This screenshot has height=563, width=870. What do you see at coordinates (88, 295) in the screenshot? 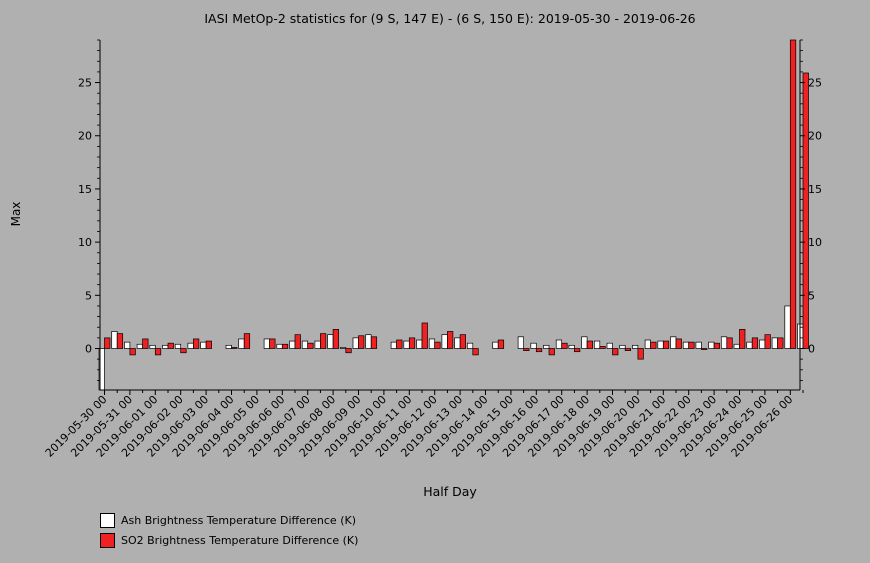
I see `y-tick-label-left: 5` at bounding box center [88, 295].